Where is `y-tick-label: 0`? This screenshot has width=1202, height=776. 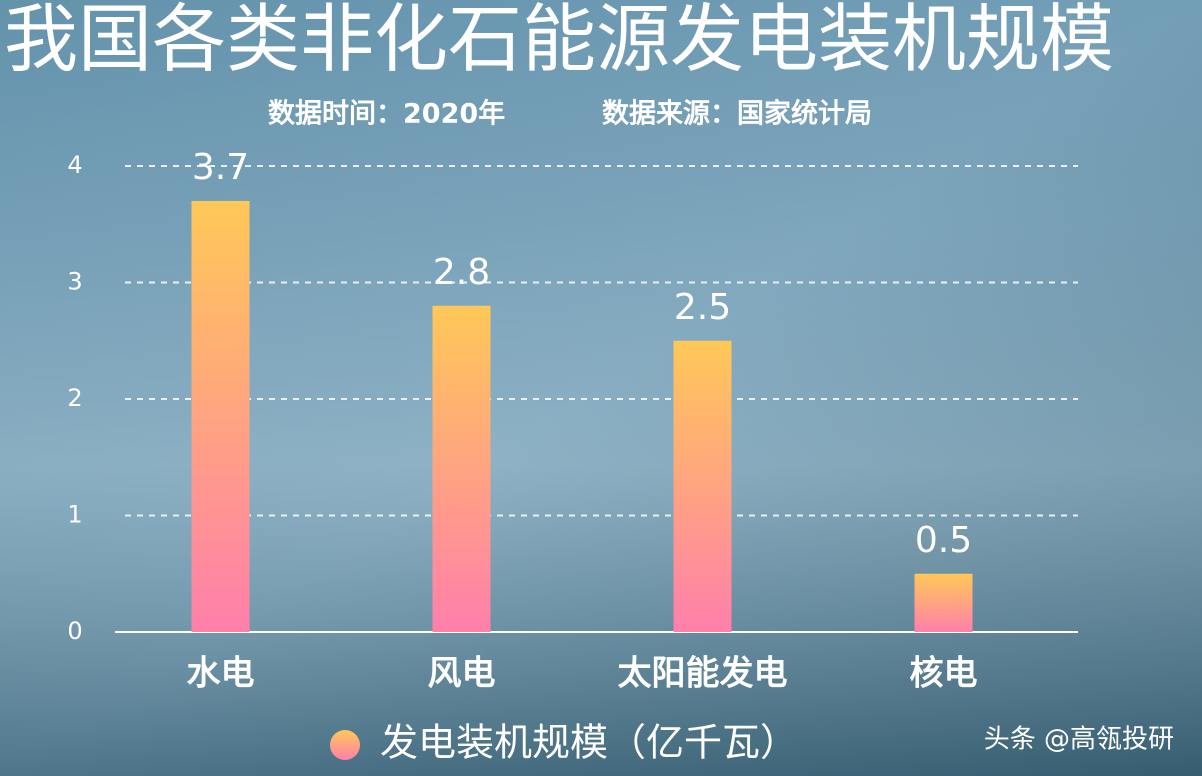 y-tick-label: 0 is located at coordinates (74, 631).